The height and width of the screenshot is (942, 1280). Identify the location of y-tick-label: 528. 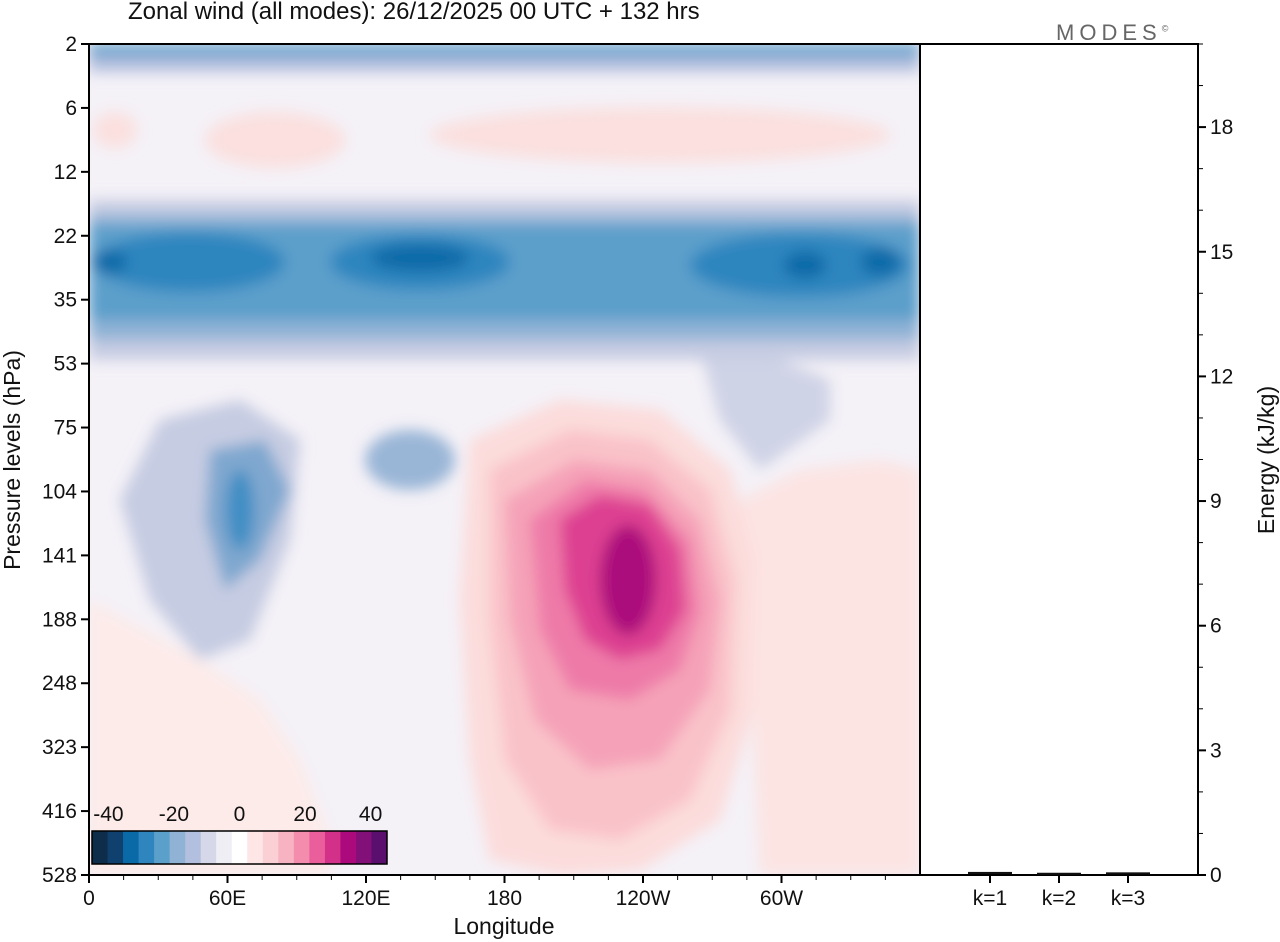
(59, 875).